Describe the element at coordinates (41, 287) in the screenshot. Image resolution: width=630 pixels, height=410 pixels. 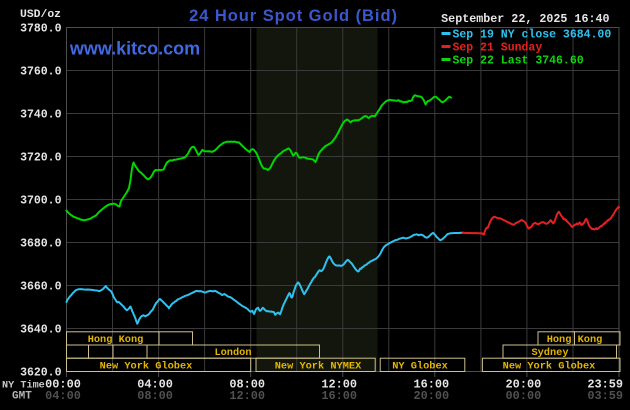
I see `svg-text: 3660.0` at that location.